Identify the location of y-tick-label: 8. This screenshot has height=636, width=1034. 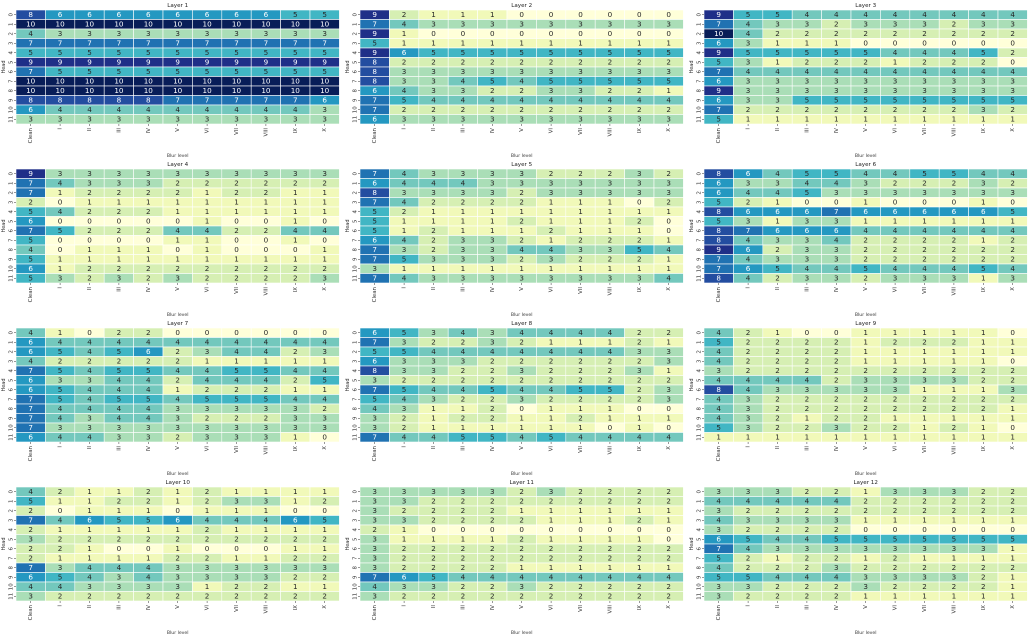
(356, 249).